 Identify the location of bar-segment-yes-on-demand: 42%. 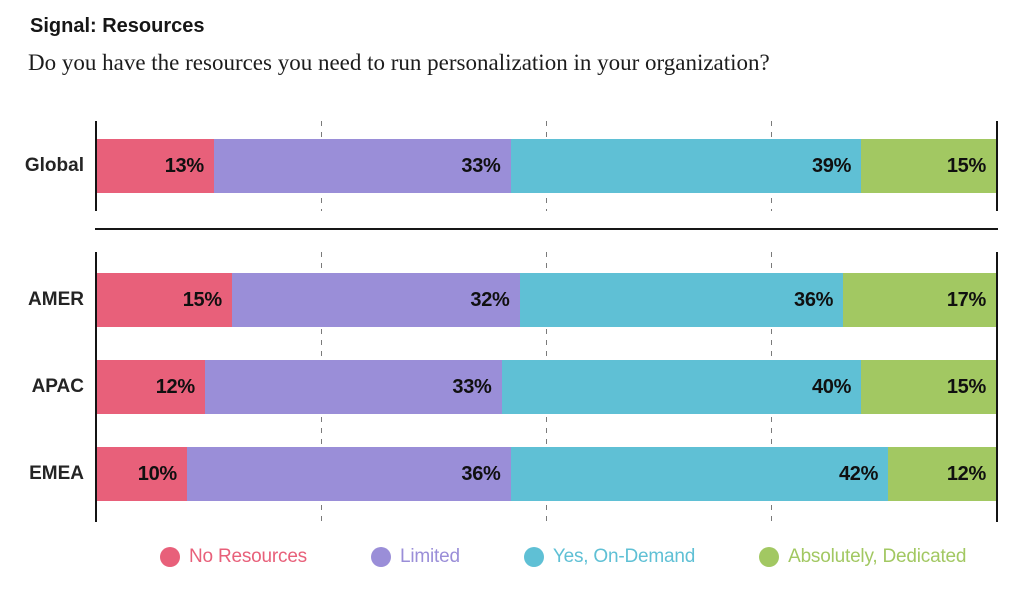
(699, 474).